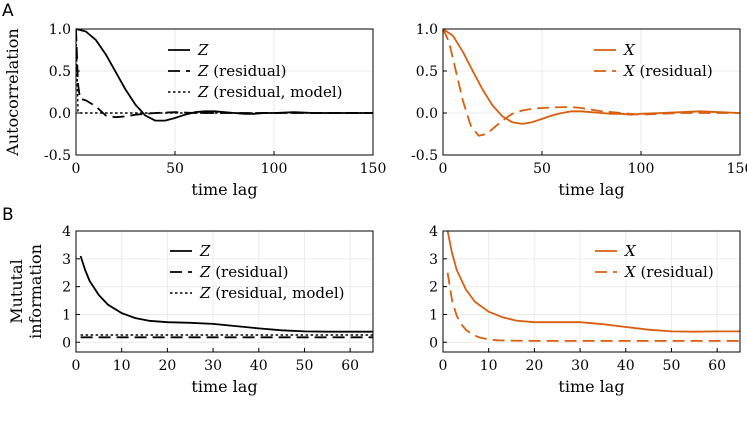 The height and width of the screenshot is (423, 747). Describe the element at coordinates (8, 11) in the screenshot. I see `panel-letter-a: A` at that location.